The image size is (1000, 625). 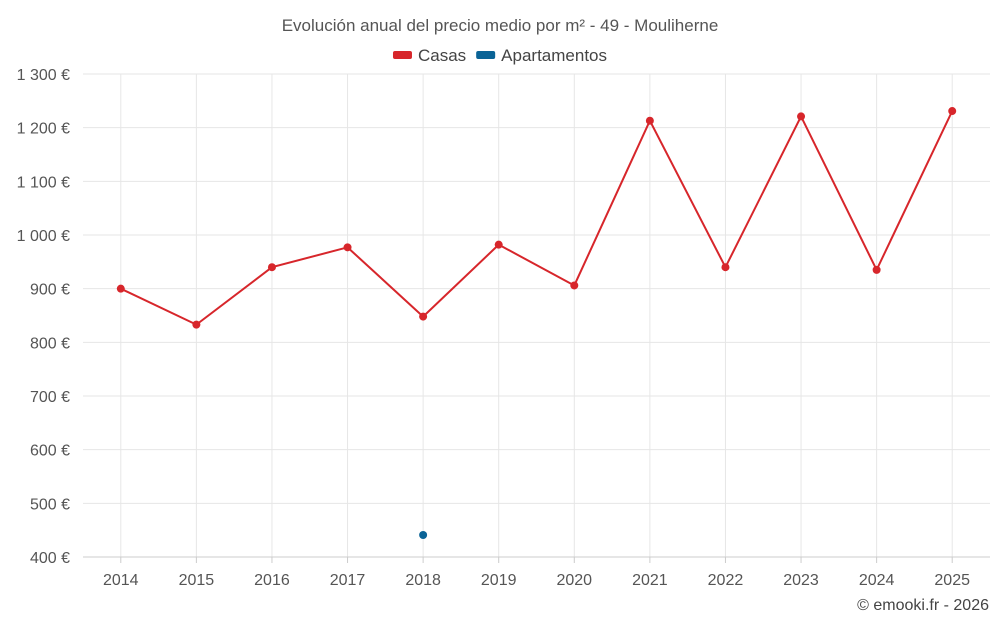 I want to click on y-tick-label: 900 €, so click(x=50, y=290).